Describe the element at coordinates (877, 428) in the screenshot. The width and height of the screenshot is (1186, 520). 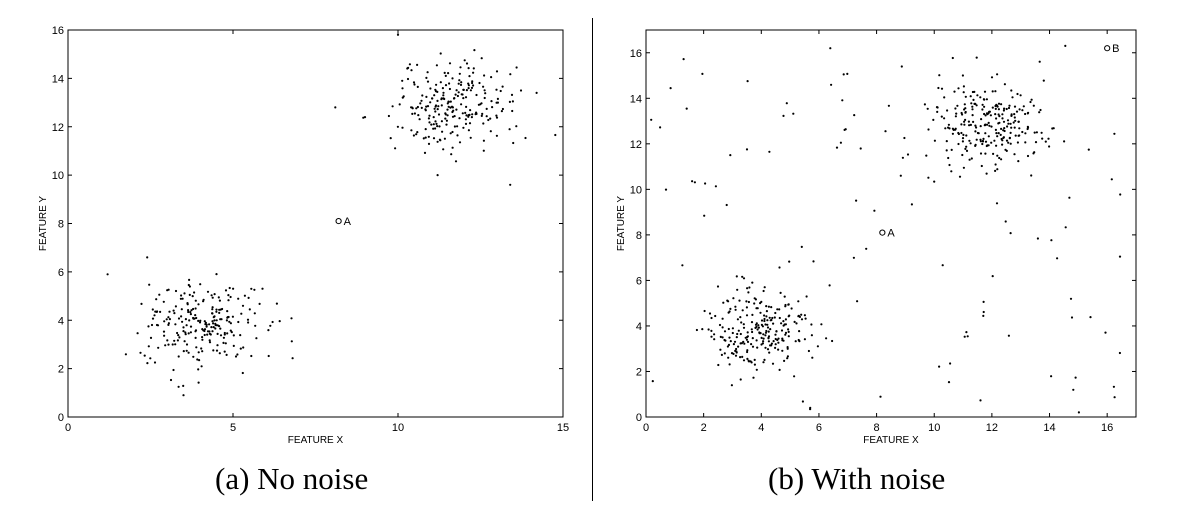
I see `x-tick-label: 8` at that location.